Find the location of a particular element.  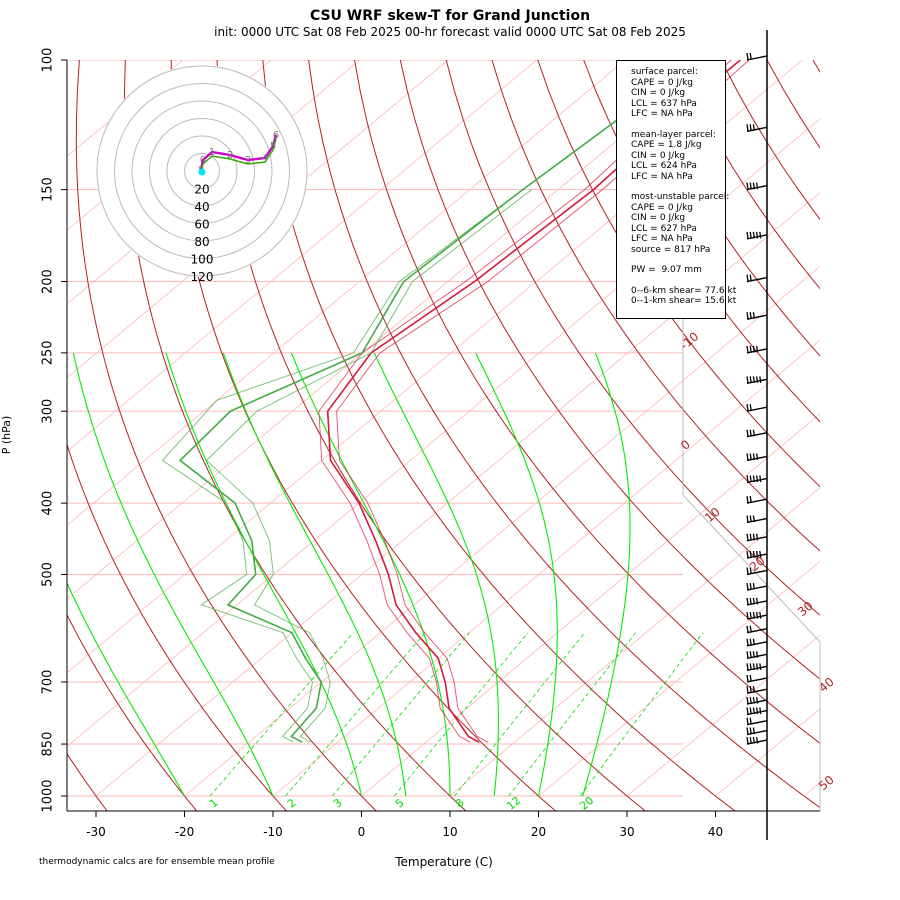

hodograph-ring-label: 60 is located at coordinates (201, 225).